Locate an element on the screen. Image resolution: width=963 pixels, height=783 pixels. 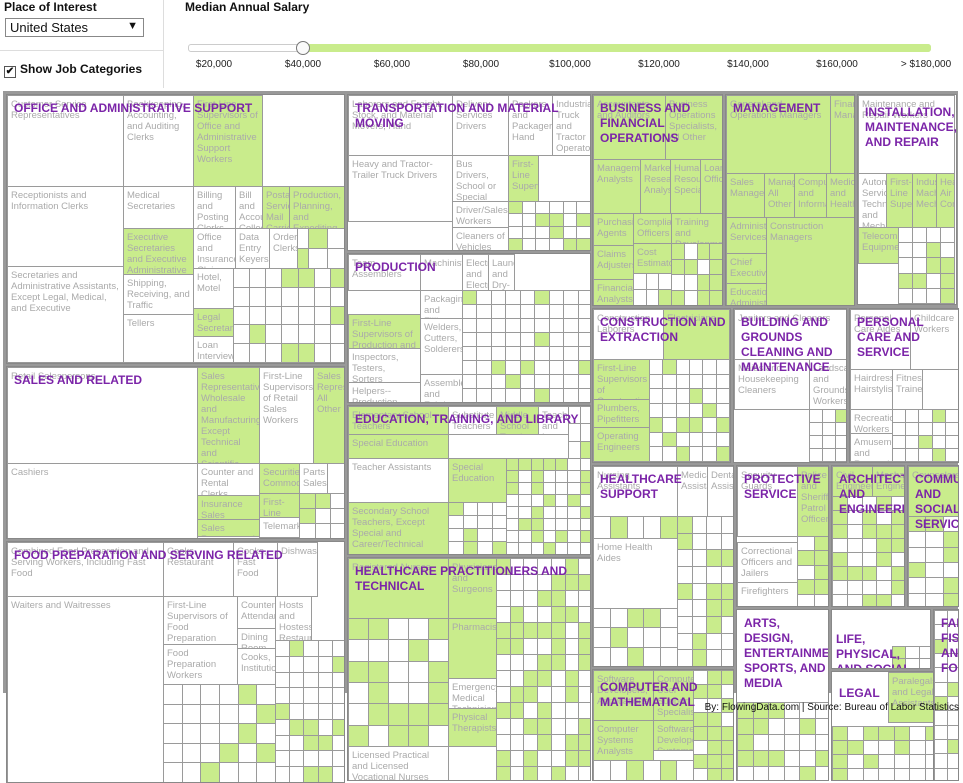
job-cell: Dental Assistants is located at coordinates (720, 491).